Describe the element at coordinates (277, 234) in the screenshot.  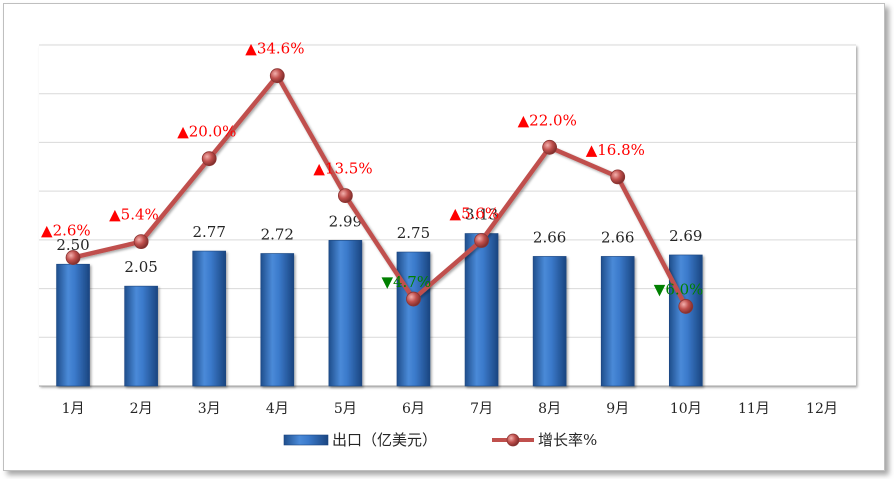
I see `bar-value-label: 2.72` at that location.